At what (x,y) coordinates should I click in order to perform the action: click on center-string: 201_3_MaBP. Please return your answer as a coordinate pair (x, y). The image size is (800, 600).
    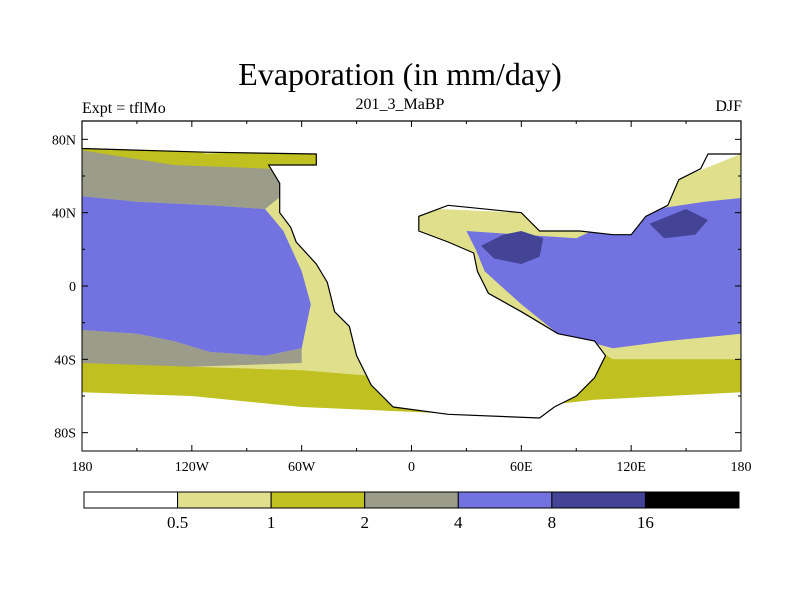
    Looking at the image, I should click on (400, 104).